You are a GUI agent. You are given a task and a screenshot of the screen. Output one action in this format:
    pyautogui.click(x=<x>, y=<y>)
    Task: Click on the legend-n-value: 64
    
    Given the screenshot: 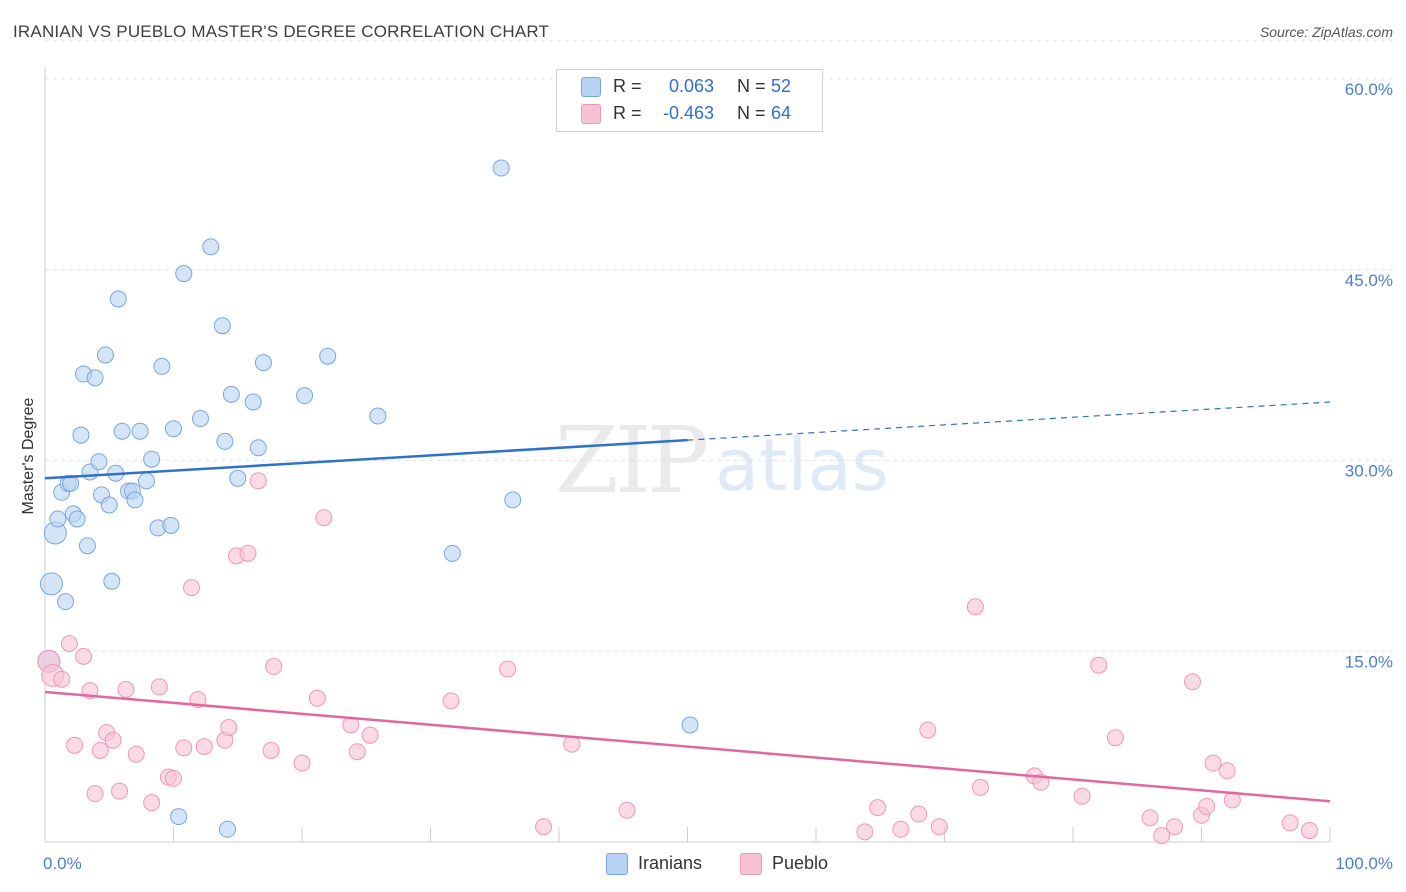 What is the action you would take?
    pyautogui.click(x=781, y=113)
    